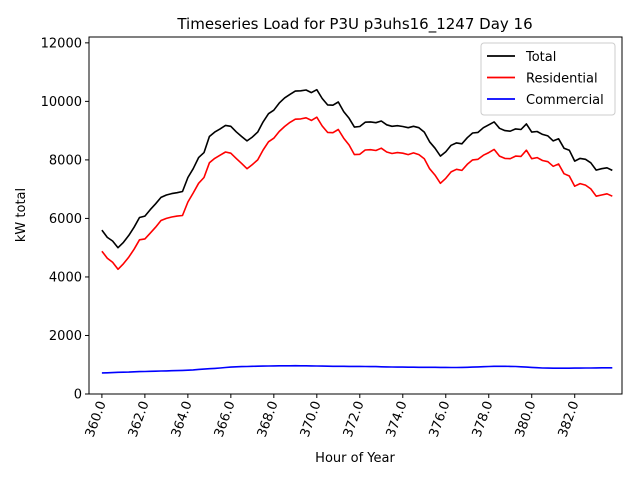  I want to click on y-axis-label: kW total, so click(21, 215).